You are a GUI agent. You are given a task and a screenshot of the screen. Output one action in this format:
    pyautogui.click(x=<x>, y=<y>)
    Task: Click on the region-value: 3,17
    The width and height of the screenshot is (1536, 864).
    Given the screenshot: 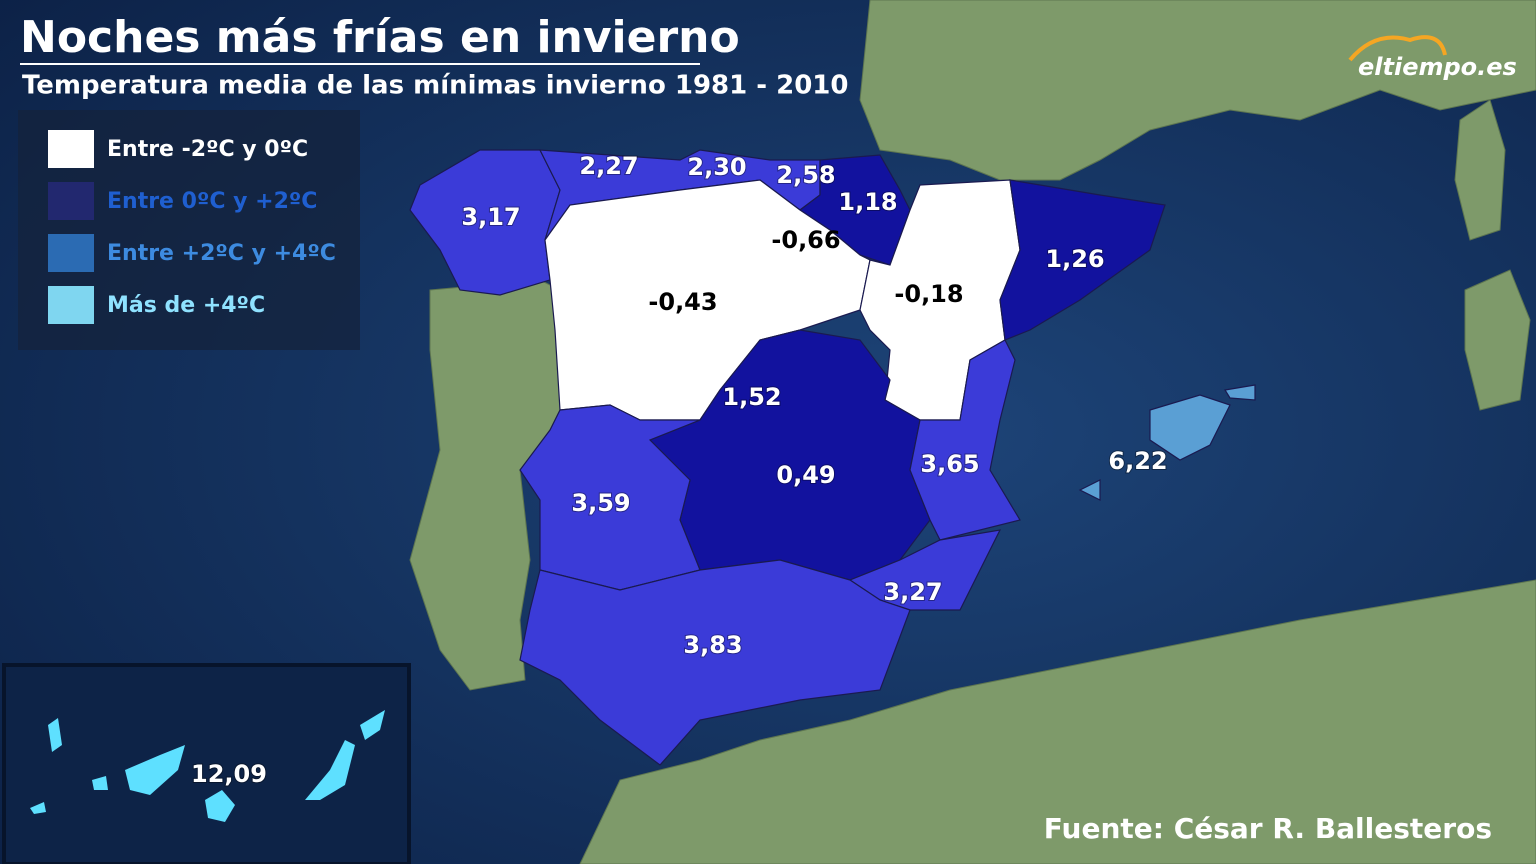 What is the action you would take?
    pyautogui.click(x=490, y=217)
    